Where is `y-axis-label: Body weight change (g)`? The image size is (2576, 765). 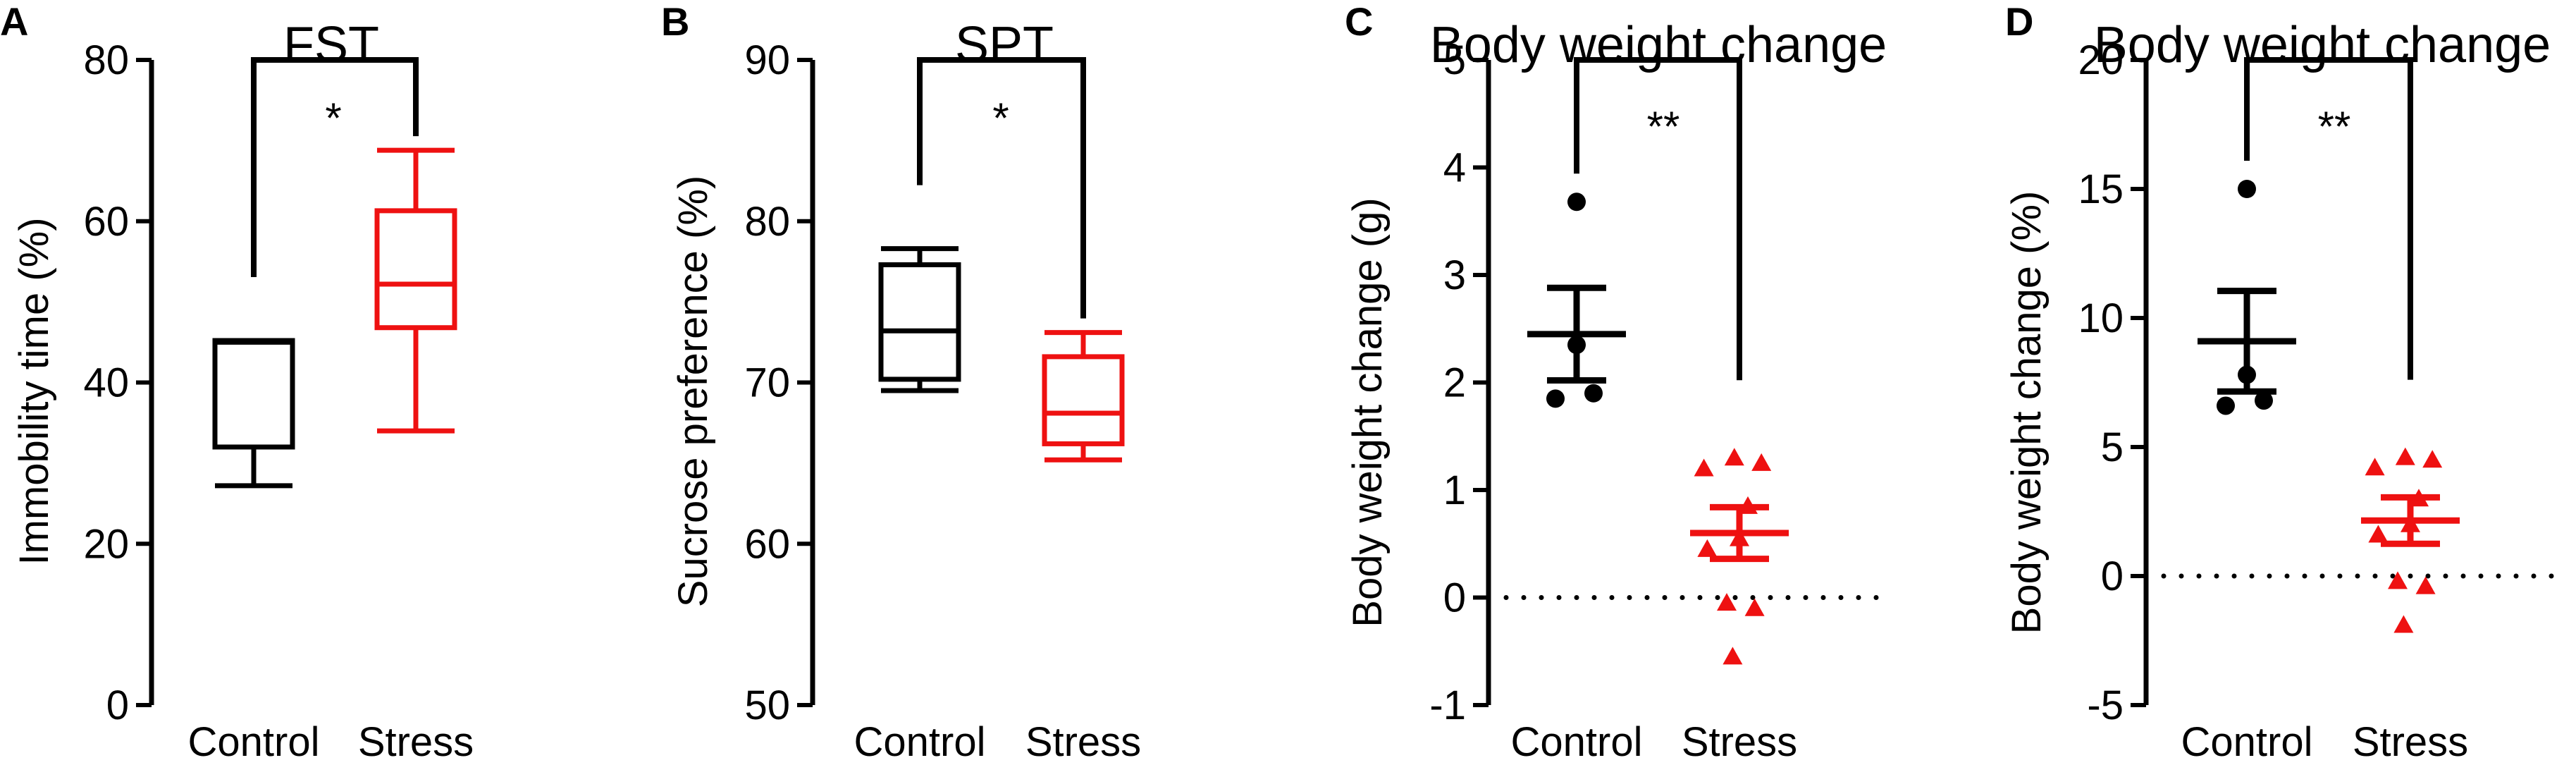 y-axis-label: Body weight change (g) is located at coordinates (1368, 412).